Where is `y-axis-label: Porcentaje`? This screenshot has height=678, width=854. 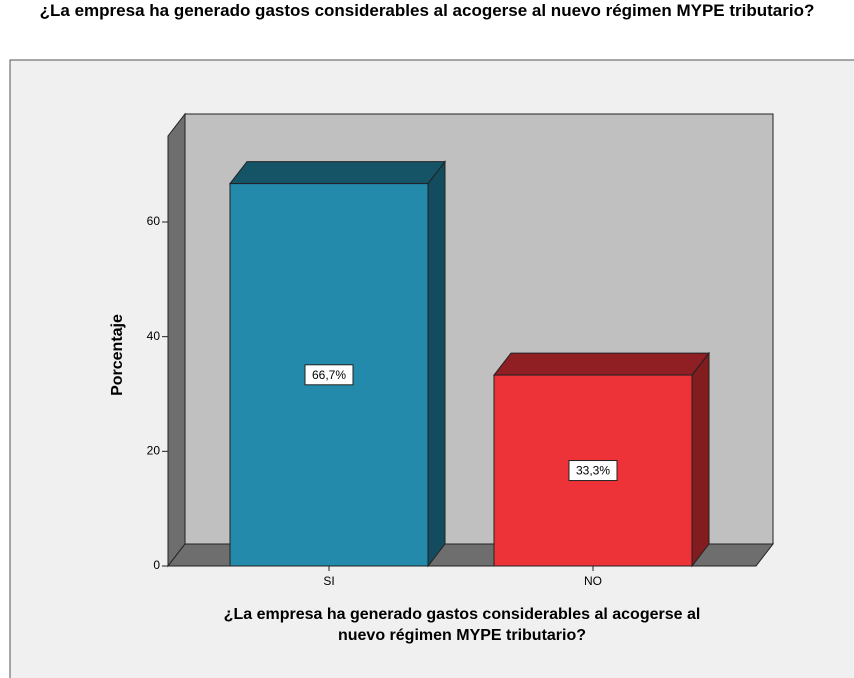 y-axis-label: Porcentaje is located at coordinates (117, 355).